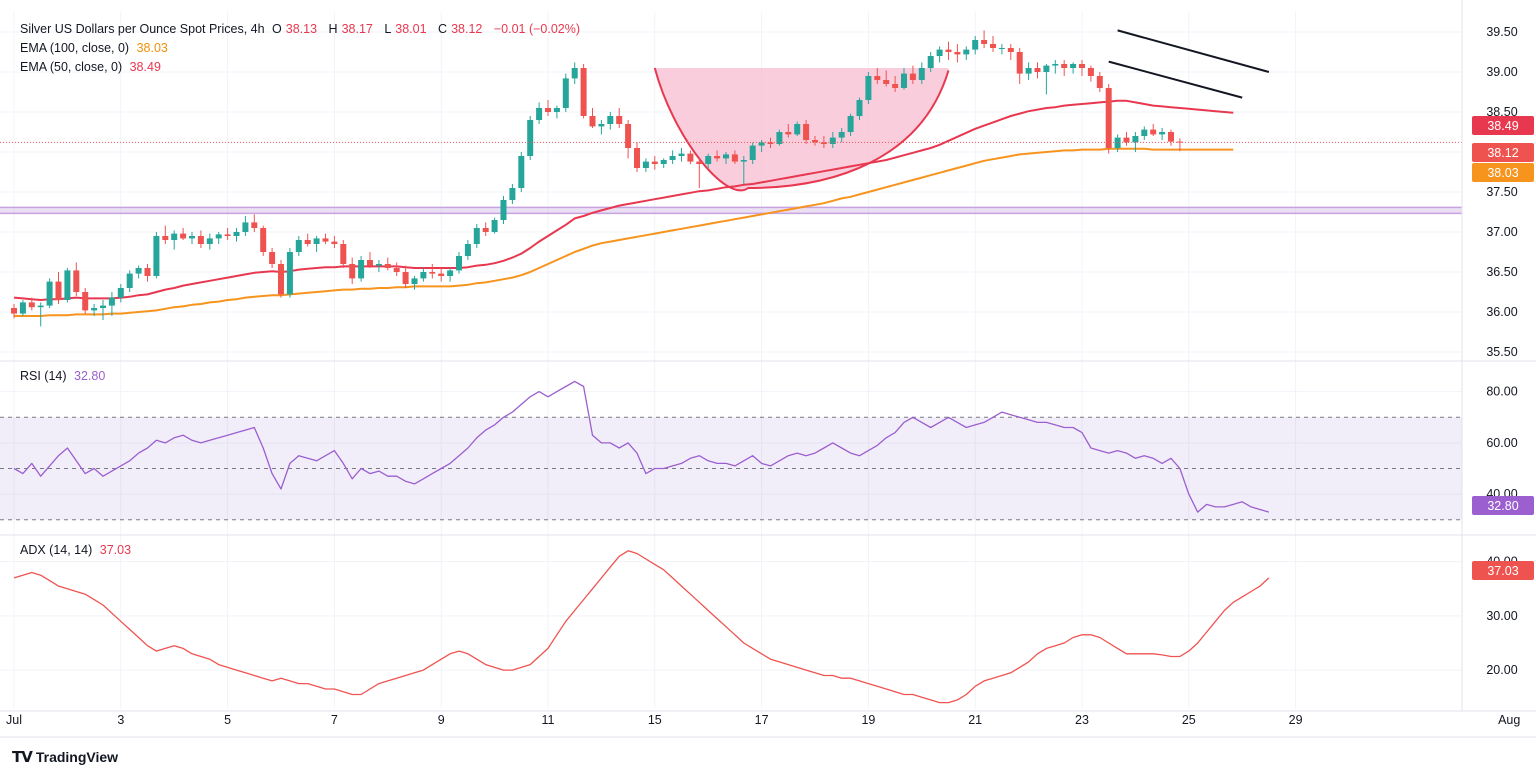 This screenshot has width=1536, height=777. Describe the element at coordinates (1189, 720) in the screenshot. I see `x-tick-label: 25` at that location.